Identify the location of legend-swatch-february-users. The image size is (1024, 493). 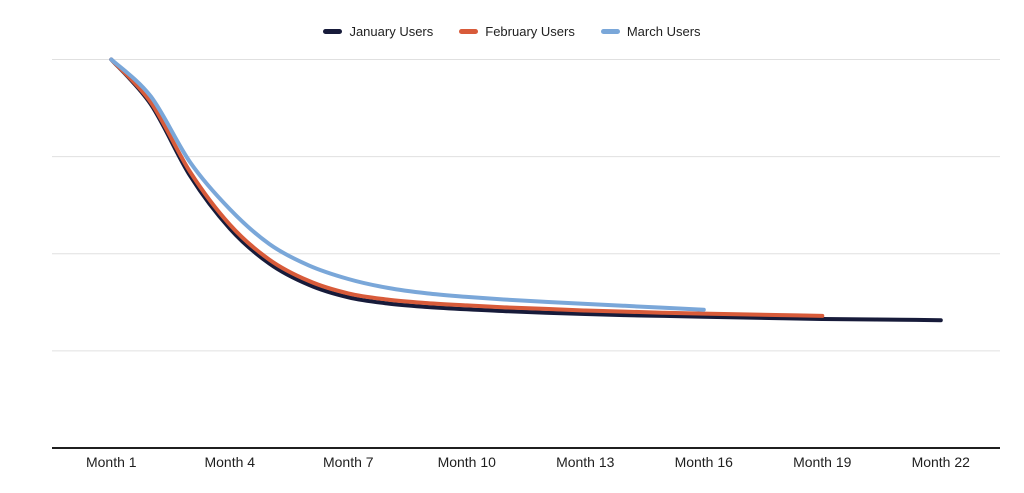
(469, 31).